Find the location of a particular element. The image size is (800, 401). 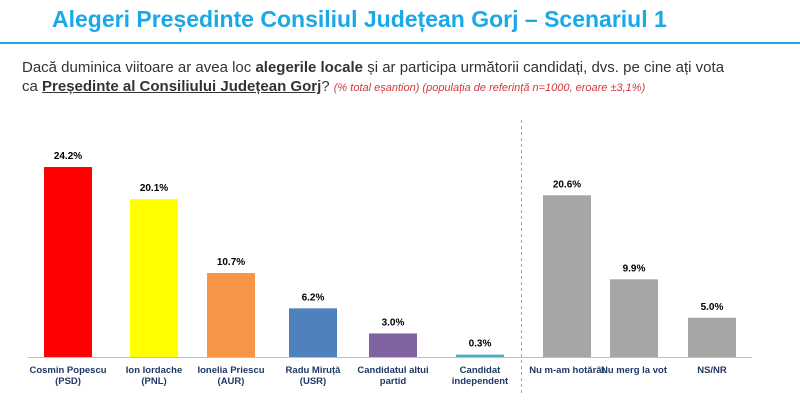

category-label: Cosmin Popescu is located at coordinates (67, 370).